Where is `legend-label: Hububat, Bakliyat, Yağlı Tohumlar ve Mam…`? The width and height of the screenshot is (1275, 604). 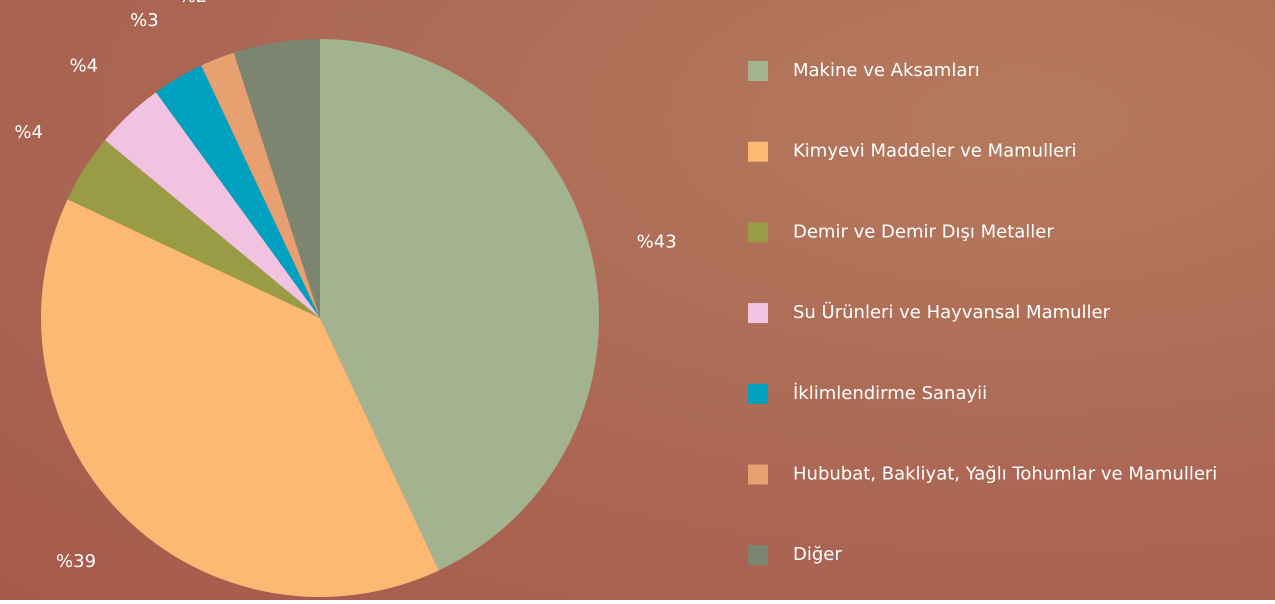
legend-label: Hububat, Bakliyat, Yağlı Tohumlar ve Mam… is located at coordinates (1005, 474).